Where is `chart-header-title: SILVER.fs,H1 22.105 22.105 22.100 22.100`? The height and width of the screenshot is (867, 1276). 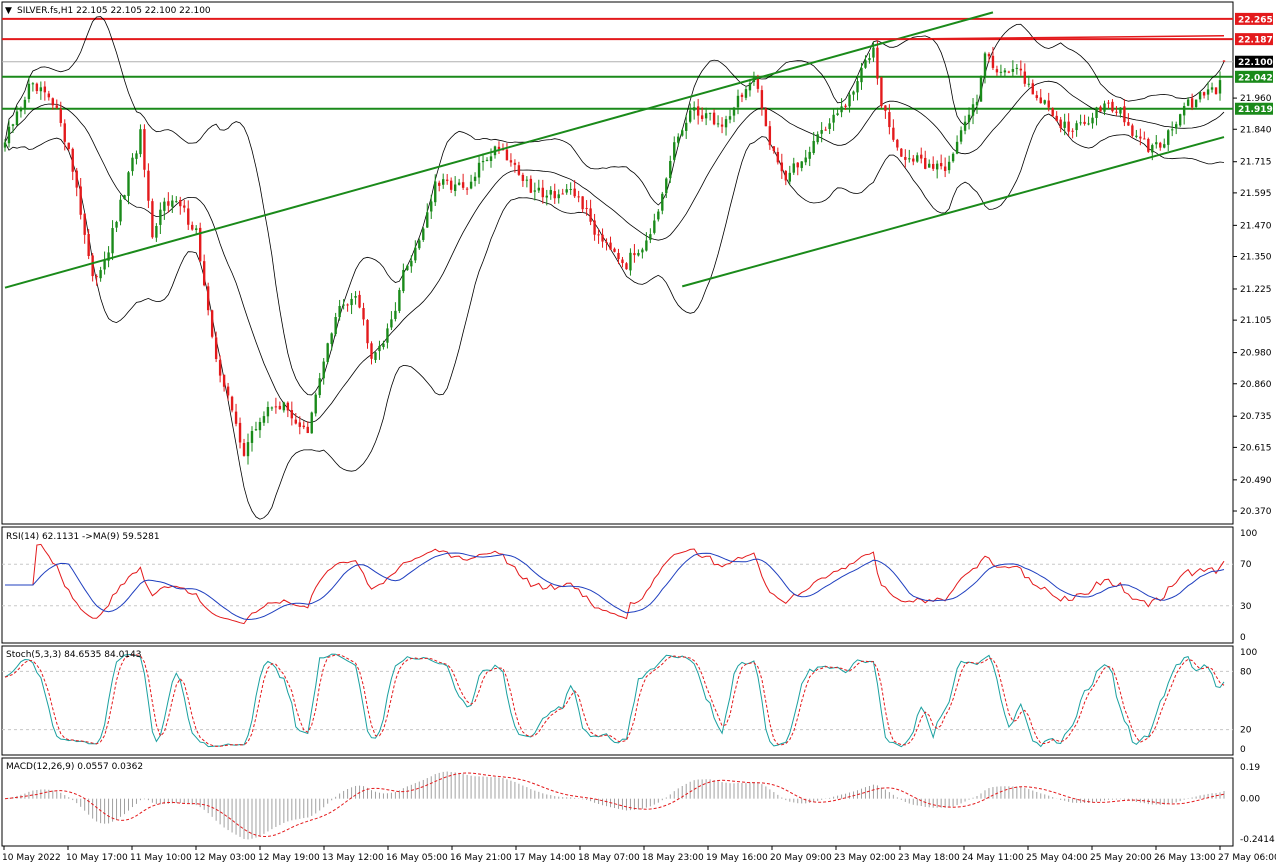
chart-header-title: SILVER.fs,H1 22.105 22.105 22.100 22.100 is located at coordinates (114, 11).